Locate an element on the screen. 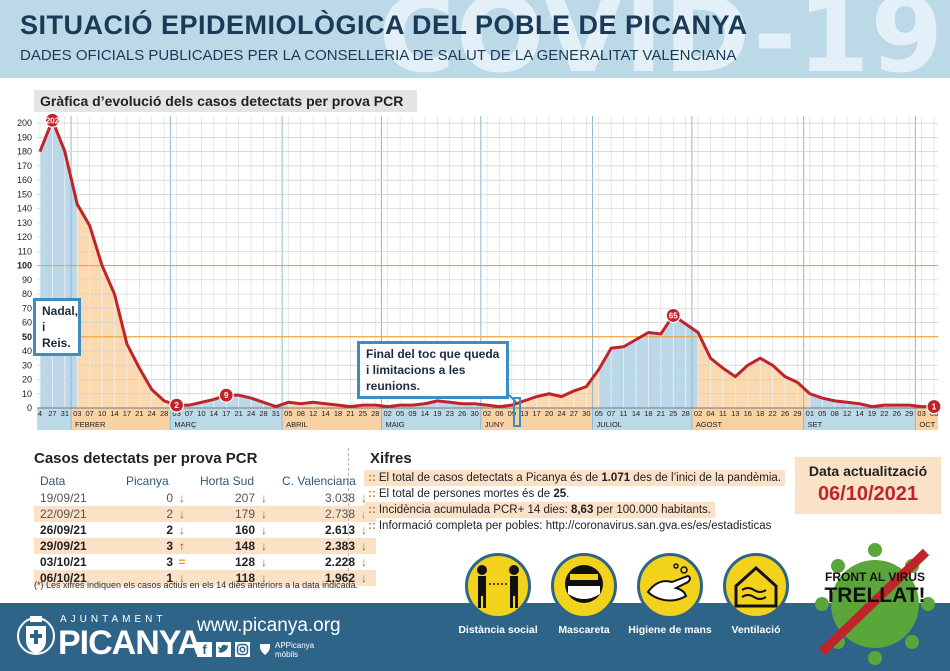 The image size is (950, 671). month-label: JUNY is located at coordinates (495, 424).